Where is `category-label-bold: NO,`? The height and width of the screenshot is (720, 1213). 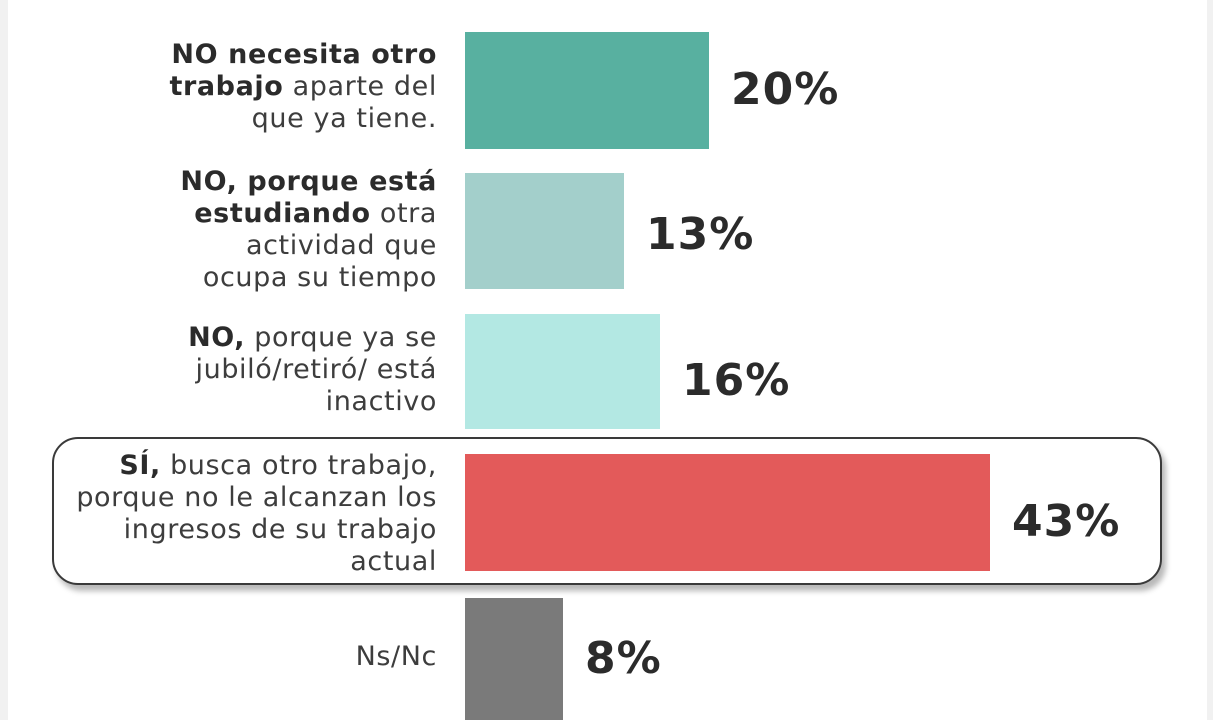
category-label-bold: NO, is located at coordinates (217, 337).